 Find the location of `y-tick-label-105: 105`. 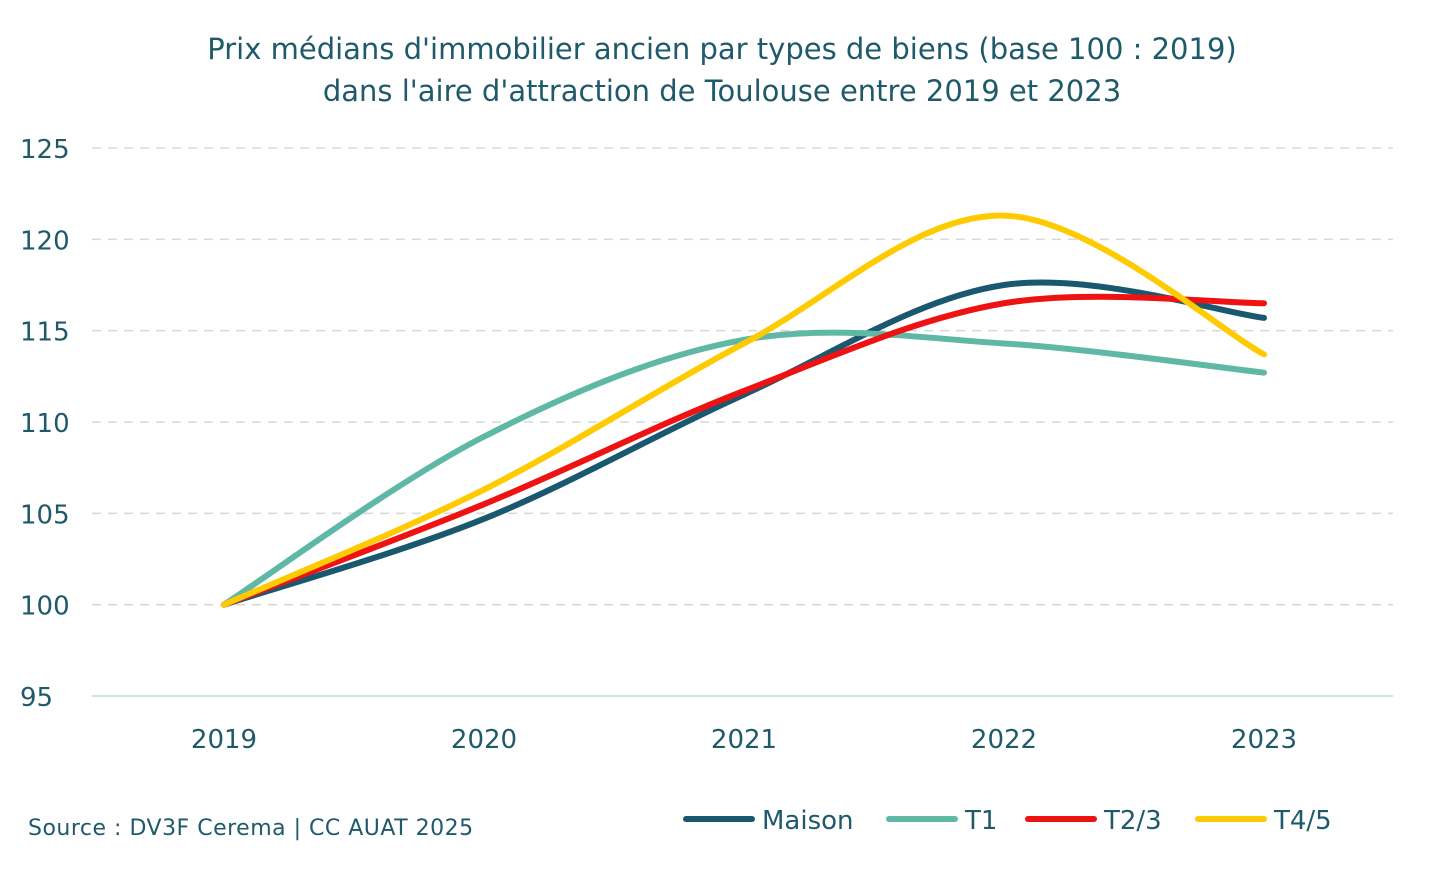

y-tick-label-105: 105 is located at coordinates (45, 515).